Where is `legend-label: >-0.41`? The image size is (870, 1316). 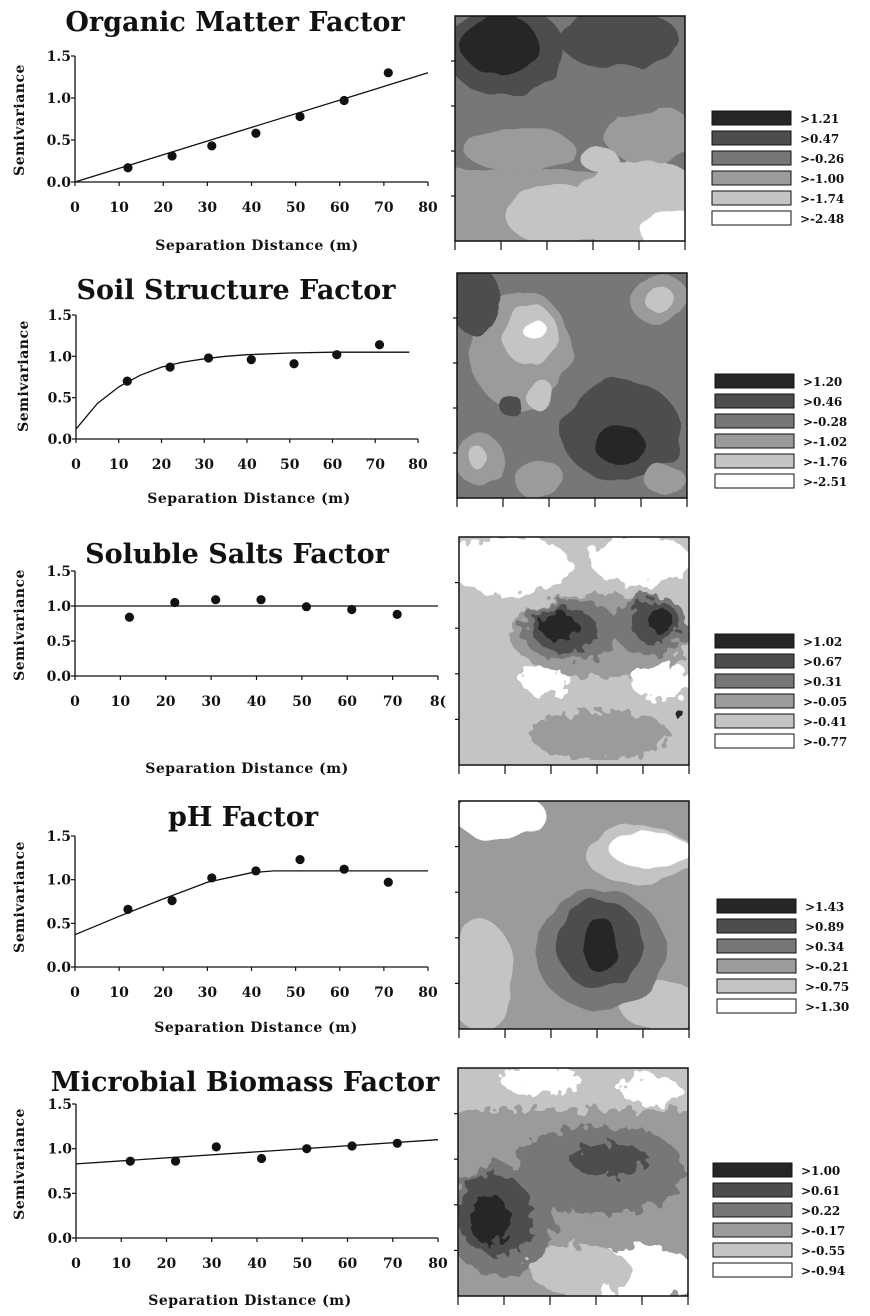
legend-label: >-0.41 is located at coordinates (825, 722).